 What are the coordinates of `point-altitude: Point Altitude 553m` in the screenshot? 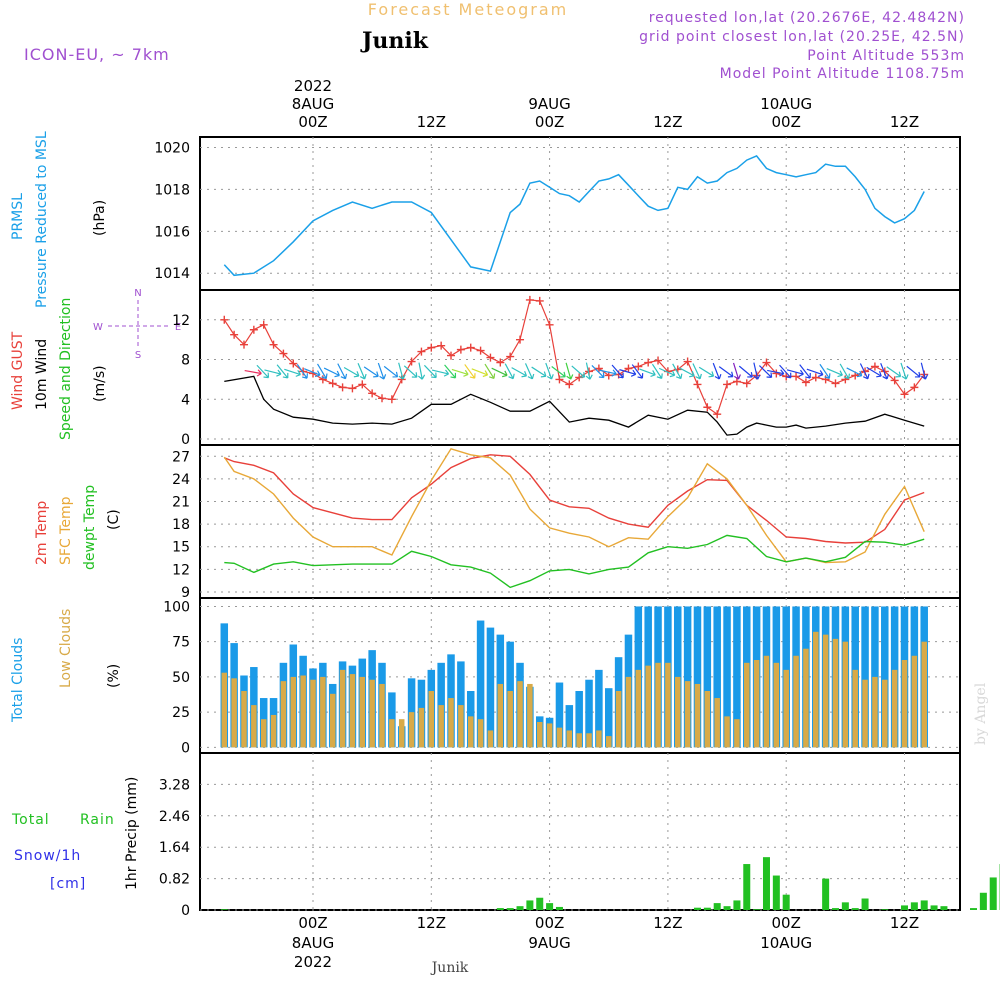 It's located at (886, 56).